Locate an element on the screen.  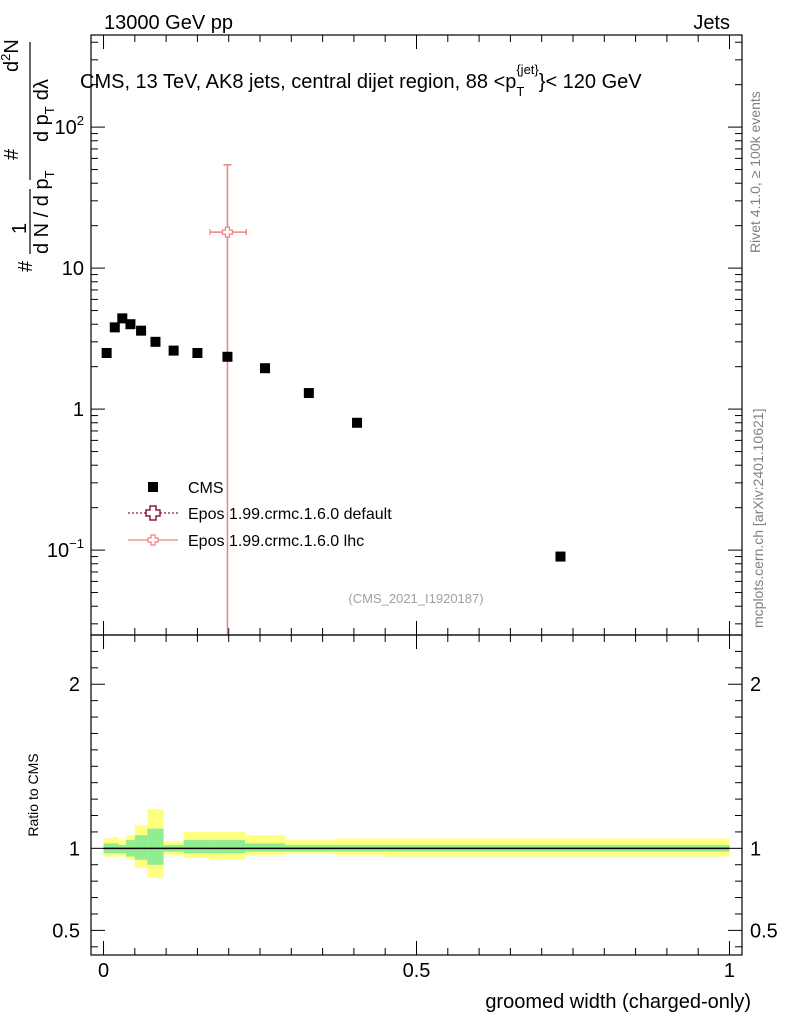
x-tick-label: 0 is located at coordinates (103, 971).